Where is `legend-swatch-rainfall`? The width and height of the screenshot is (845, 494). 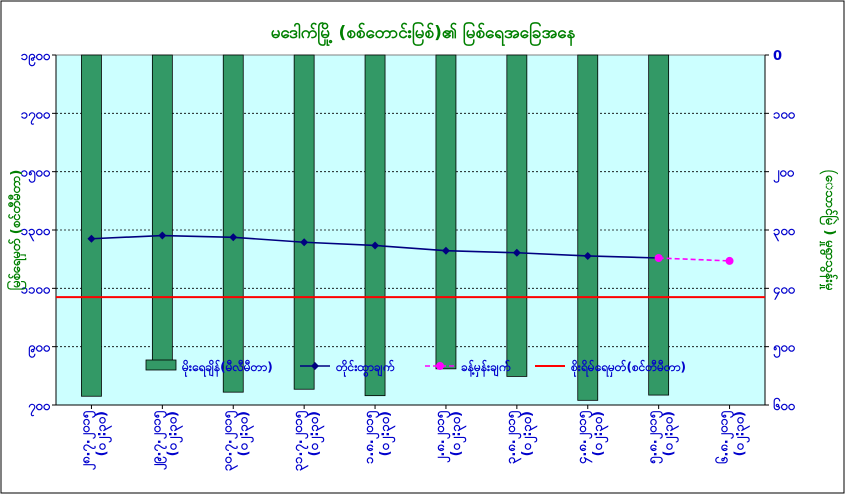
legend-swatch-rainfall is located at coordinates (161, 365).